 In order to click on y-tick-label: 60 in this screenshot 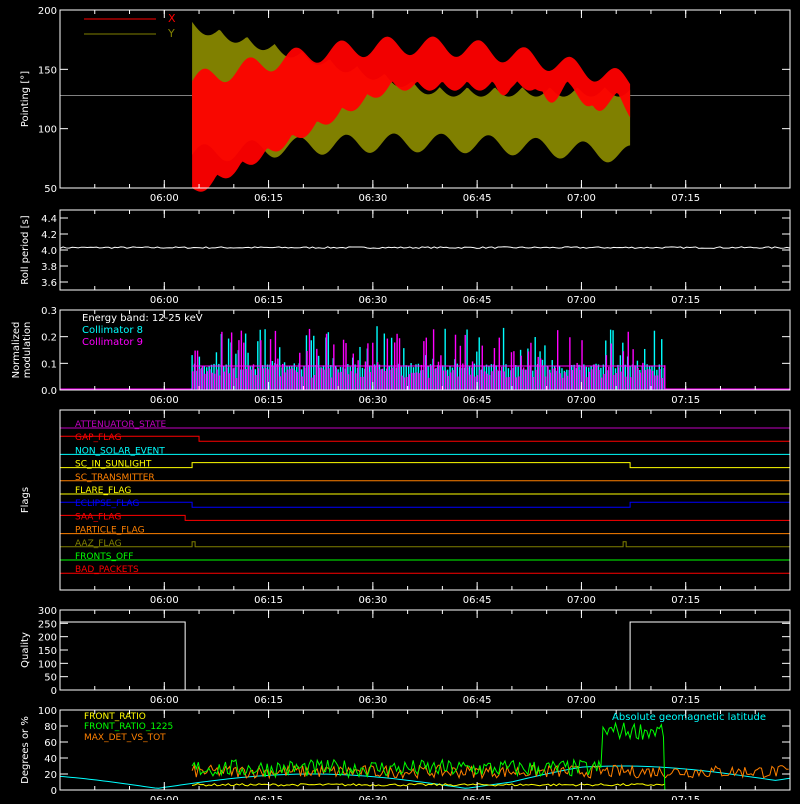, I will do `click(50, 743)`.